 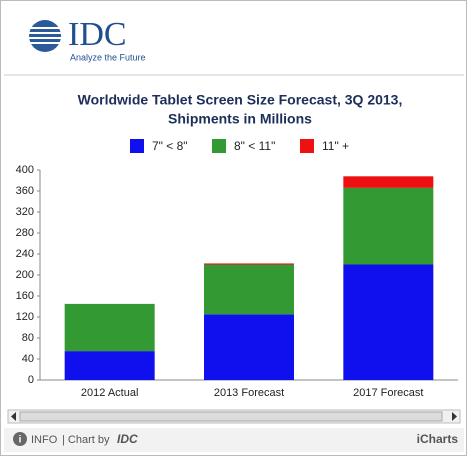 I want to click on logo, so click(x=45, y=36).